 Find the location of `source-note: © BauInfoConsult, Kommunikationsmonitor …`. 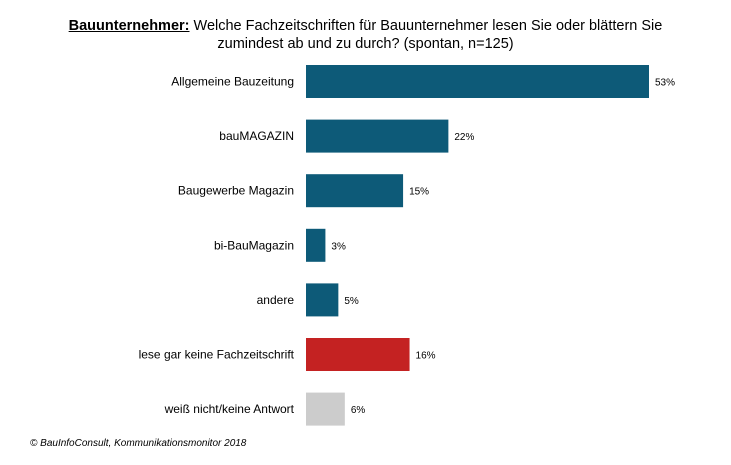

source-note: © BauInfoConsult, Kommunikationsmonitor … is located at coordinates (138, 443).